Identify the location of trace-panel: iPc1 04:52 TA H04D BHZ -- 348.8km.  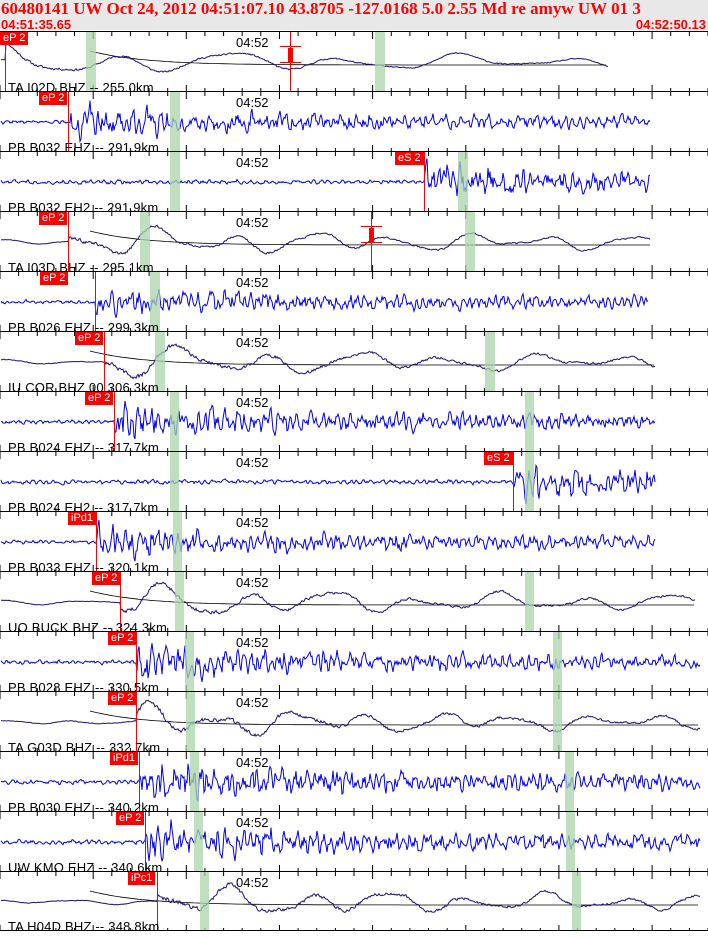
(354, 901).